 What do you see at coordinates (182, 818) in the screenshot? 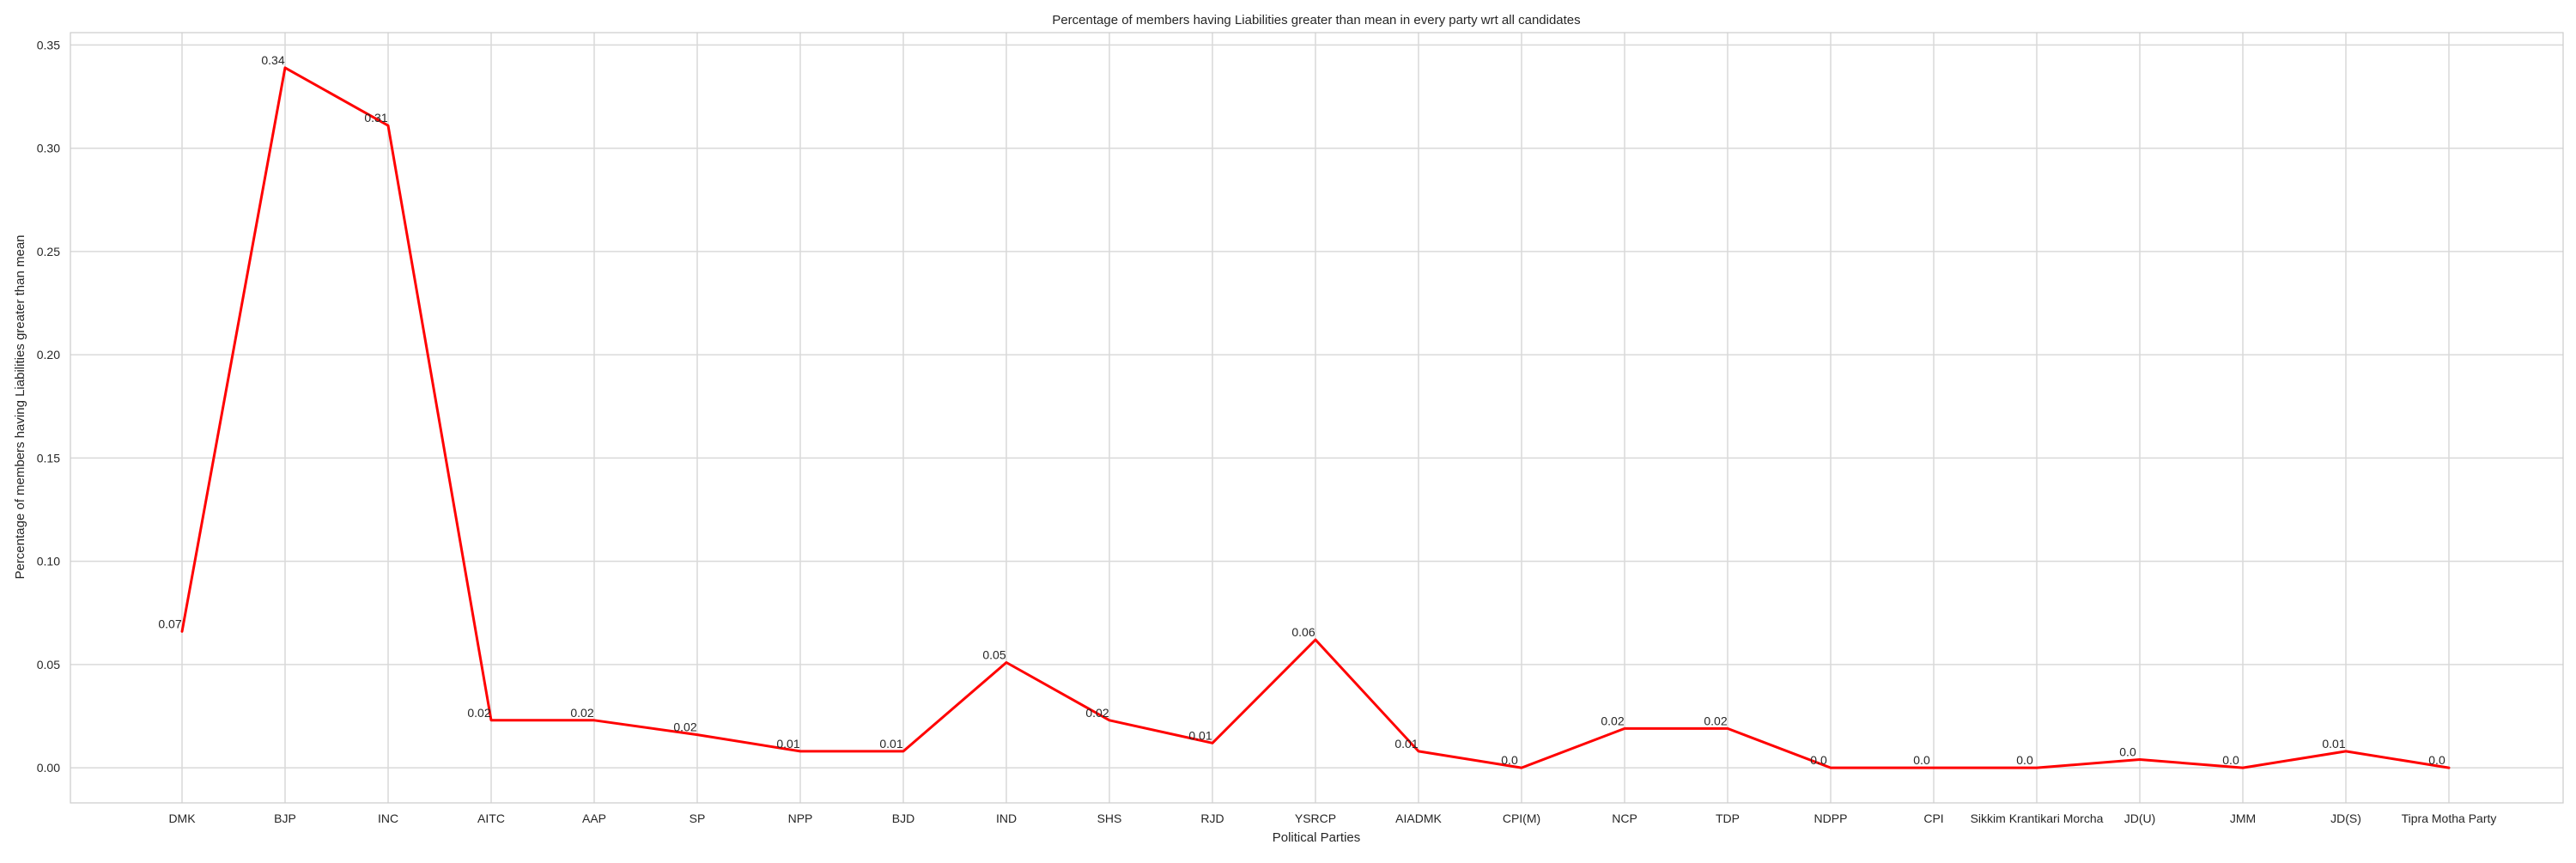
I see `x-tick-label: DMK` at bounding box center [182, 818].